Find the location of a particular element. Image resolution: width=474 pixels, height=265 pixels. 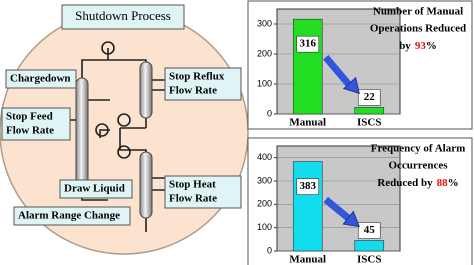

label: Stop Reflux is located at coordinates (197, 77).